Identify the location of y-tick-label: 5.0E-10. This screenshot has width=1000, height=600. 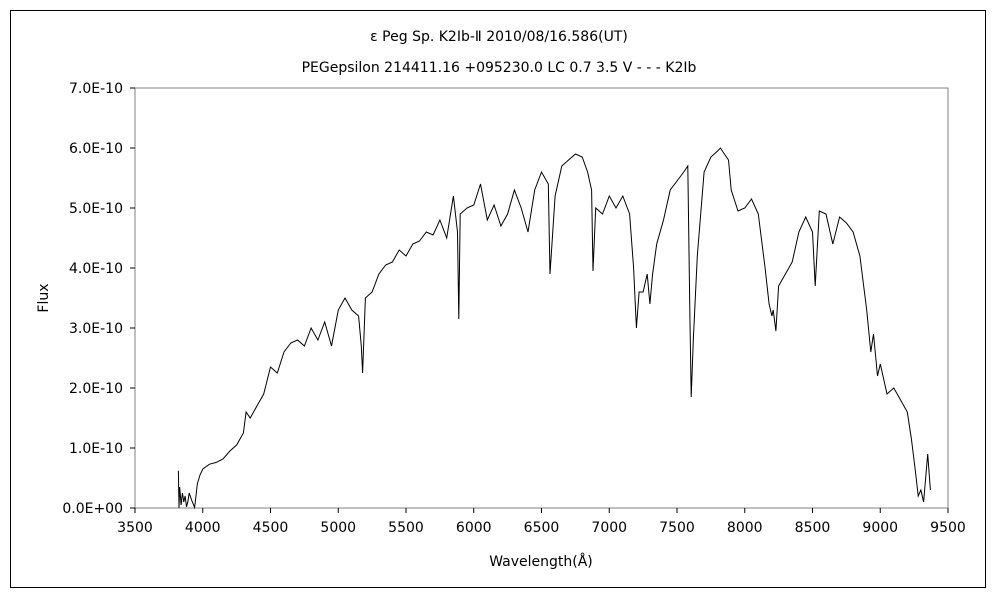
(96, 209).